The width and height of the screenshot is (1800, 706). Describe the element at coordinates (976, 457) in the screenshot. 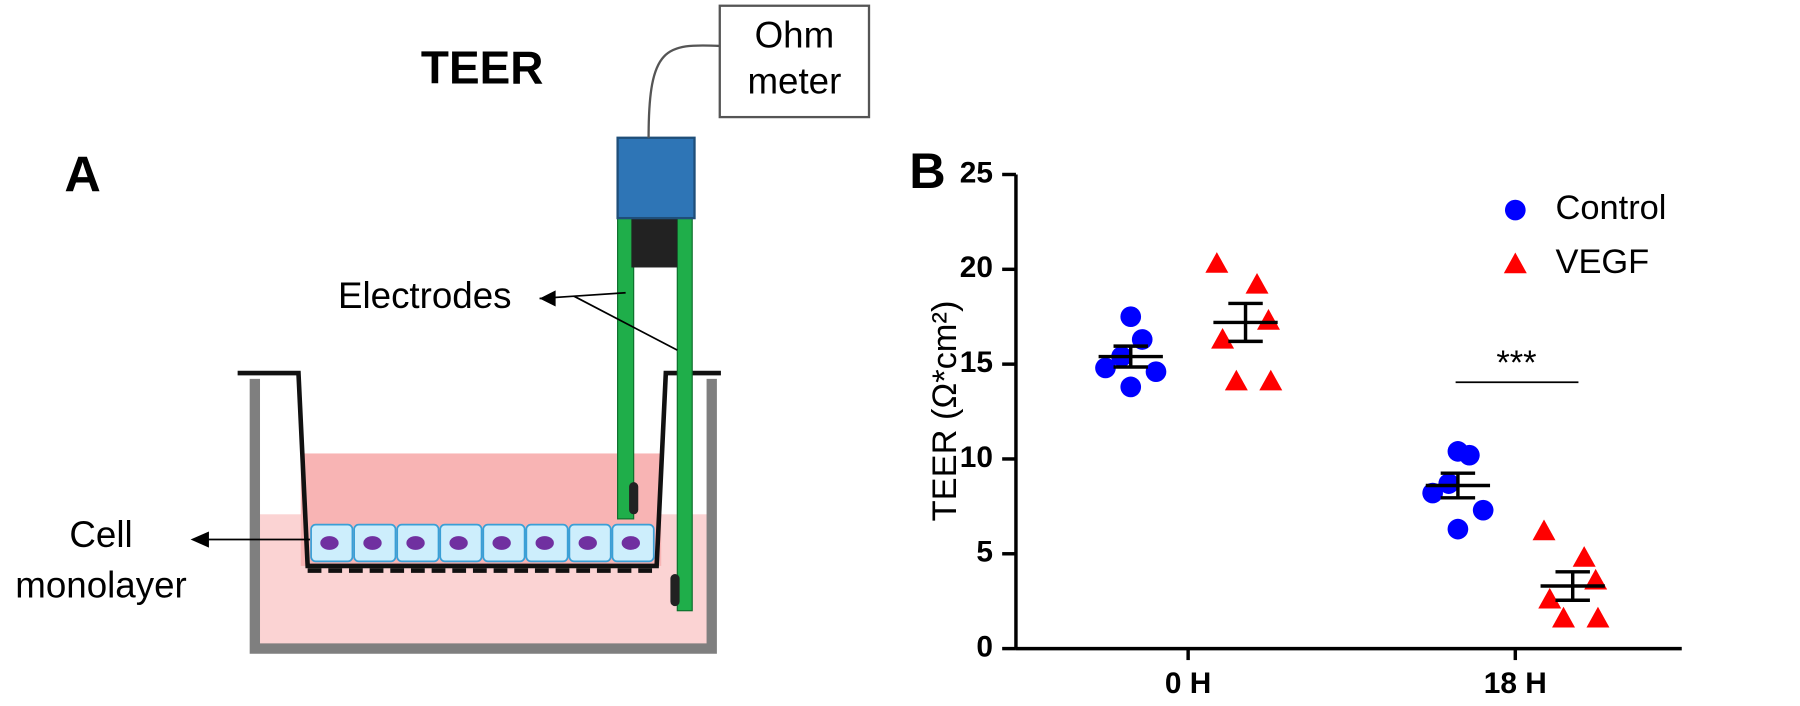

I see `y-tick-label: 10` at that location.